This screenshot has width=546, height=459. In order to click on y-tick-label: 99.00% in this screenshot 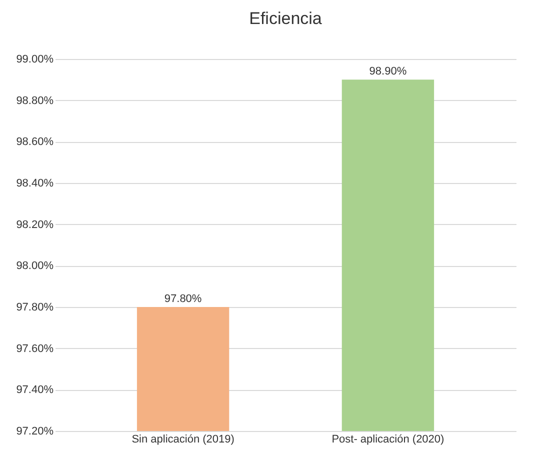, I will do `click(35, 60)`.